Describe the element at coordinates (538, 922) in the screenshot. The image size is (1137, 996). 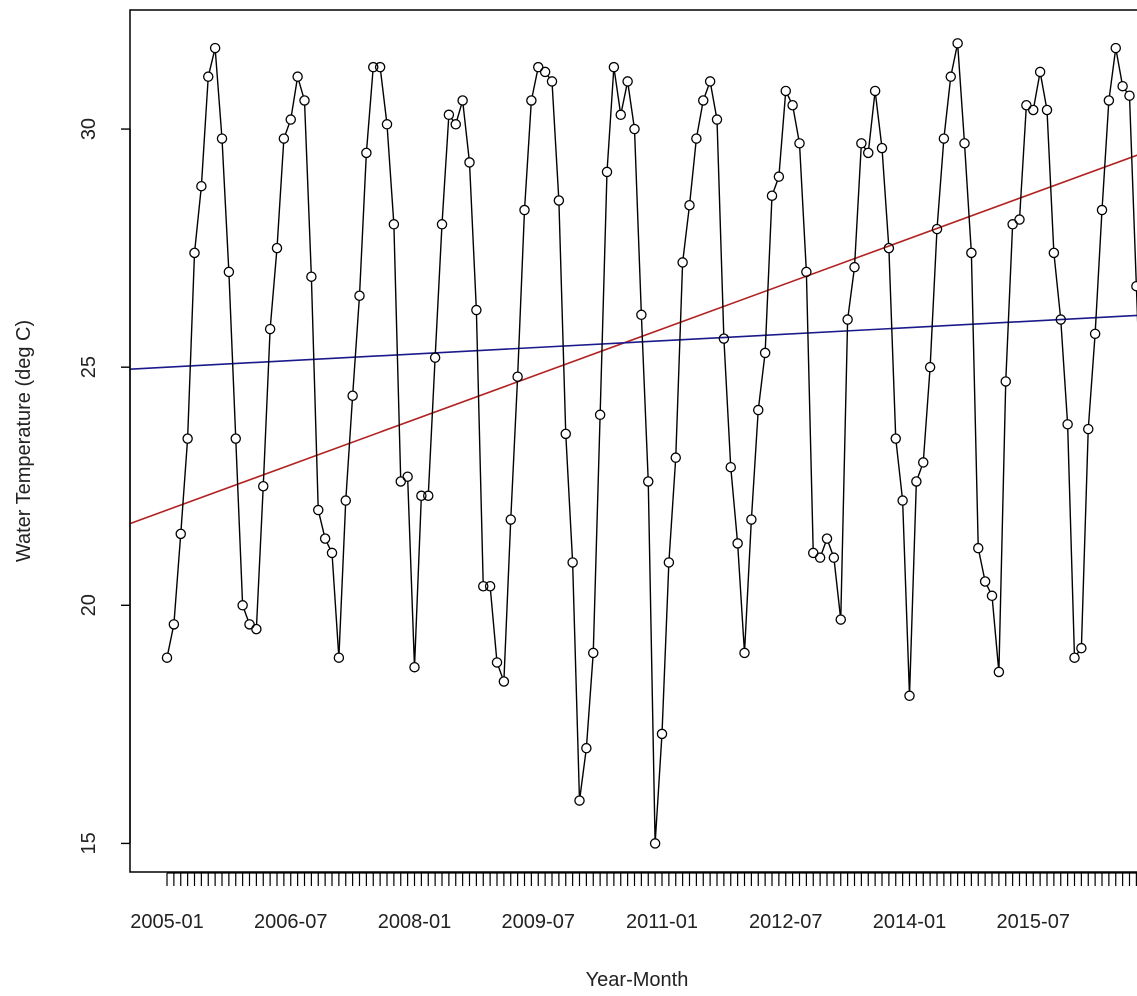
I see `x-tick-label: 2009-07` at that location.